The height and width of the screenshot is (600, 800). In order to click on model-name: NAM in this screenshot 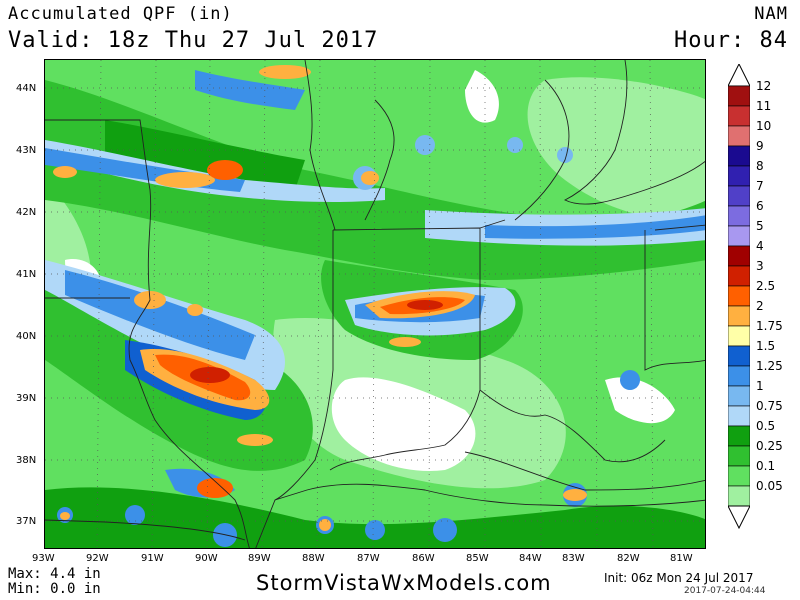, I will do `click(771, 14)`.